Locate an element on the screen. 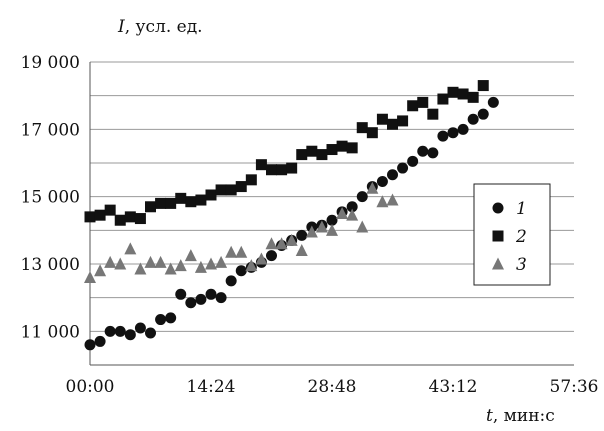  y-tick-label-4: 19 000 is located at coordinates (50, 63).